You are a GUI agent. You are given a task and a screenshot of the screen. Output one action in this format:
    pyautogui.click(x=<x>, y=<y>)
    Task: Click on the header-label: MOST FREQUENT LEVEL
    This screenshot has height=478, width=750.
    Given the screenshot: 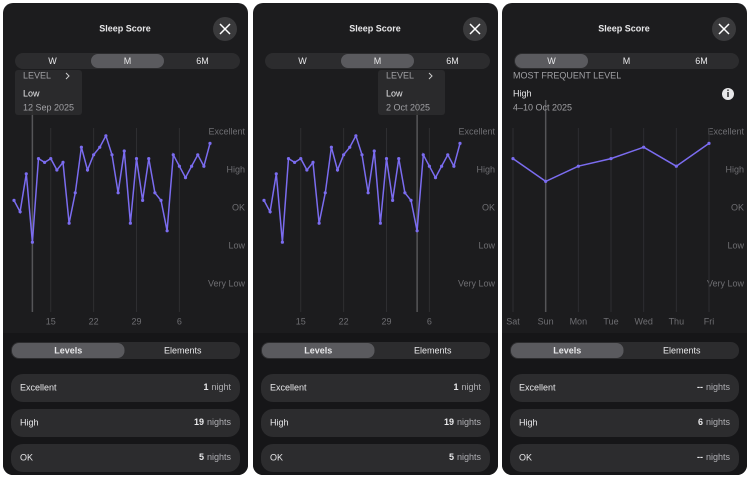 What is the action you would take?
    pyautogui.click(x=567, y=75)
    